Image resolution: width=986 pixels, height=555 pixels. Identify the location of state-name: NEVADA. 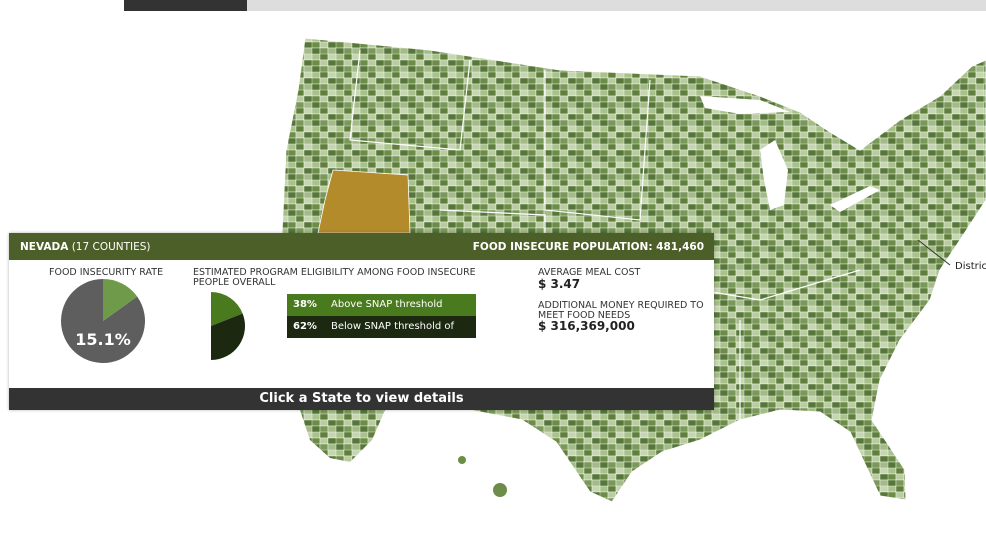
(44, 247).